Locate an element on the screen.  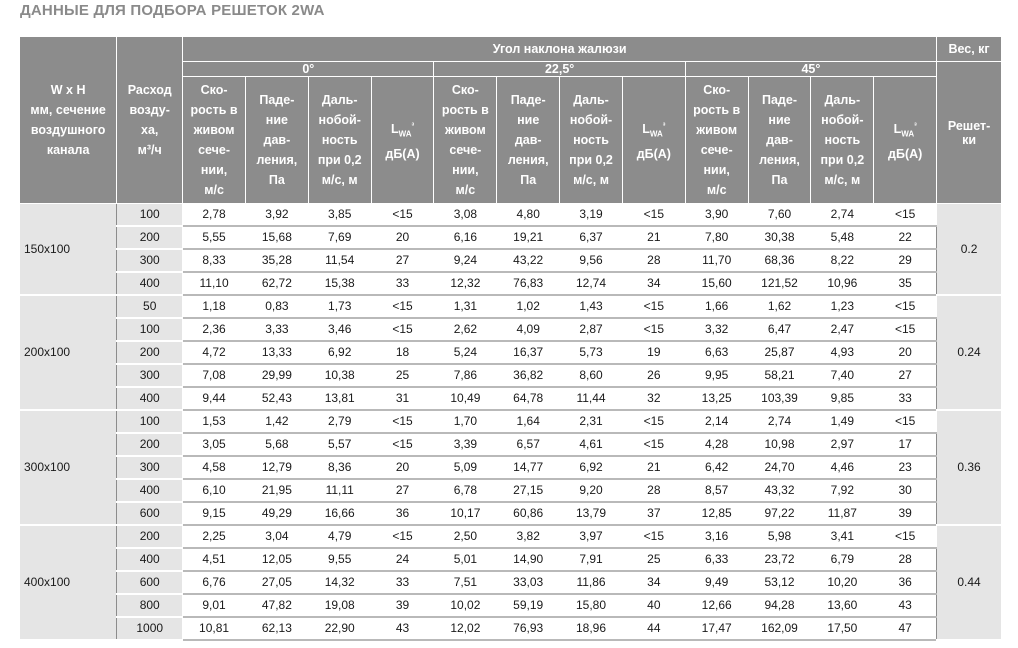
airflow-cell: 300 is located at coordinates (150, 260).